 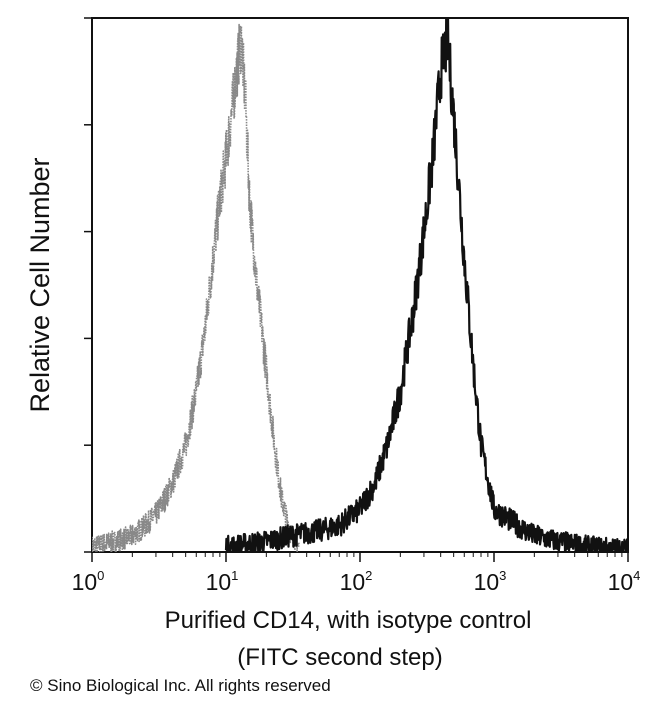 I want to click on x-tick-label-2: 10², so click(x=356, y=581).